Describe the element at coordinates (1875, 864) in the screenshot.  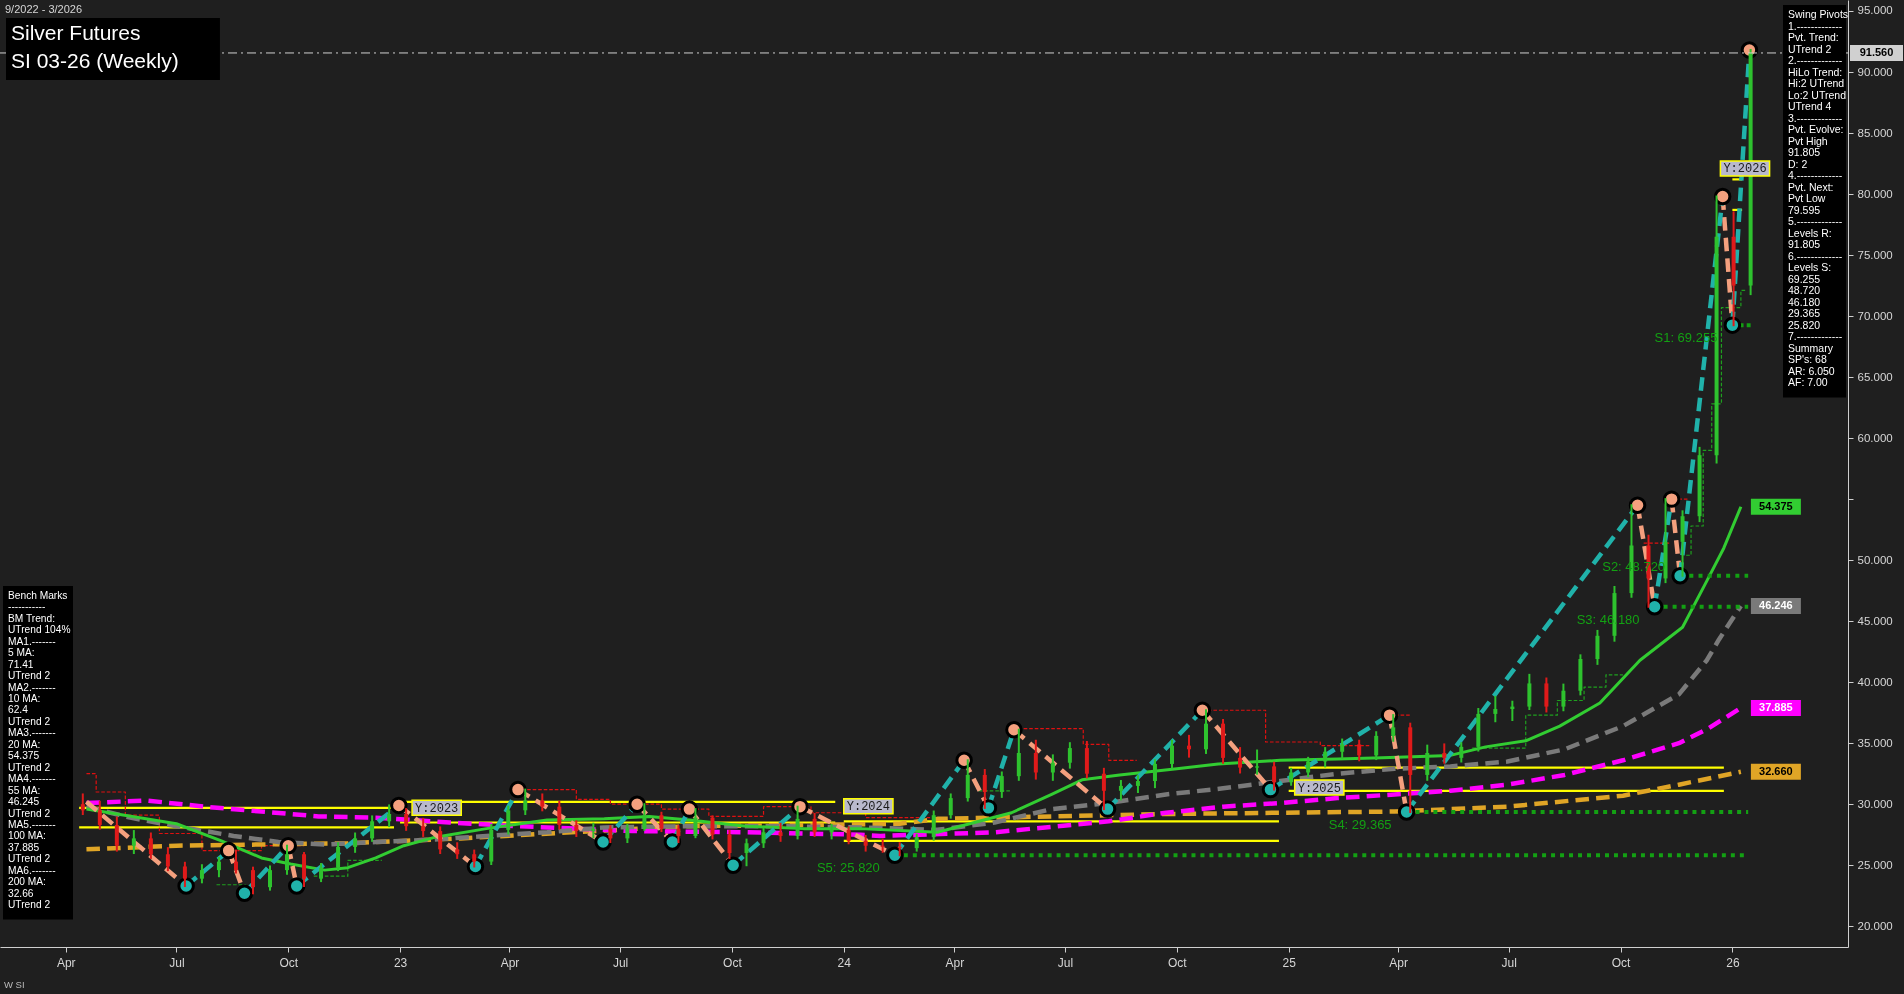
I see `y-tick-label: 25.000` at that location.